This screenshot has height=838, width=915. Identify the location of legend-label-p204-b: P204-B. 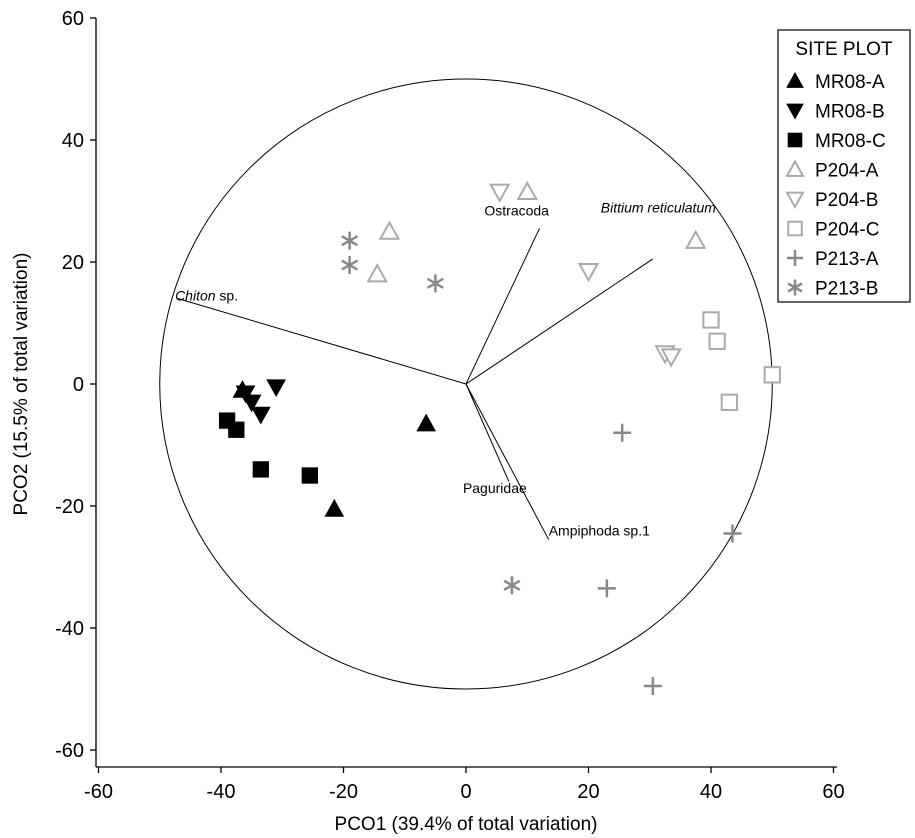
(846, 200).